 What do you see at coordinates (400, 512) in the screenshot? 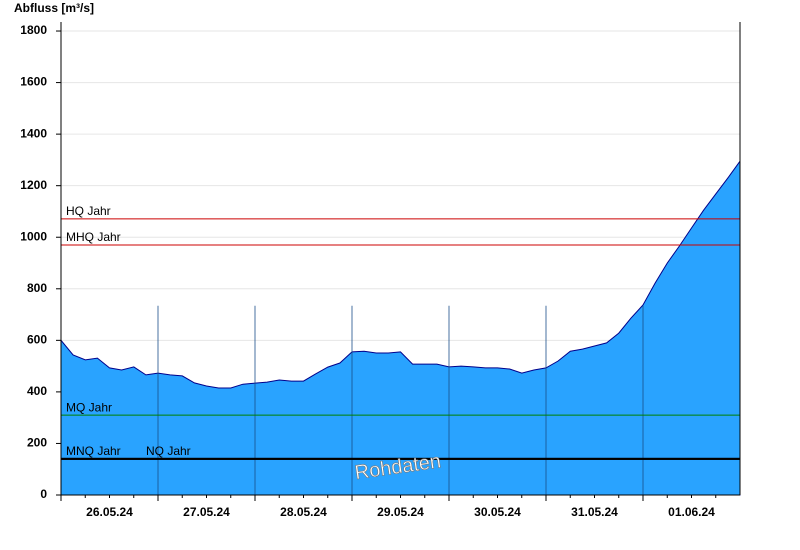
I see `x-tick-label: 29.05.24` at bounding box center [400, 512].